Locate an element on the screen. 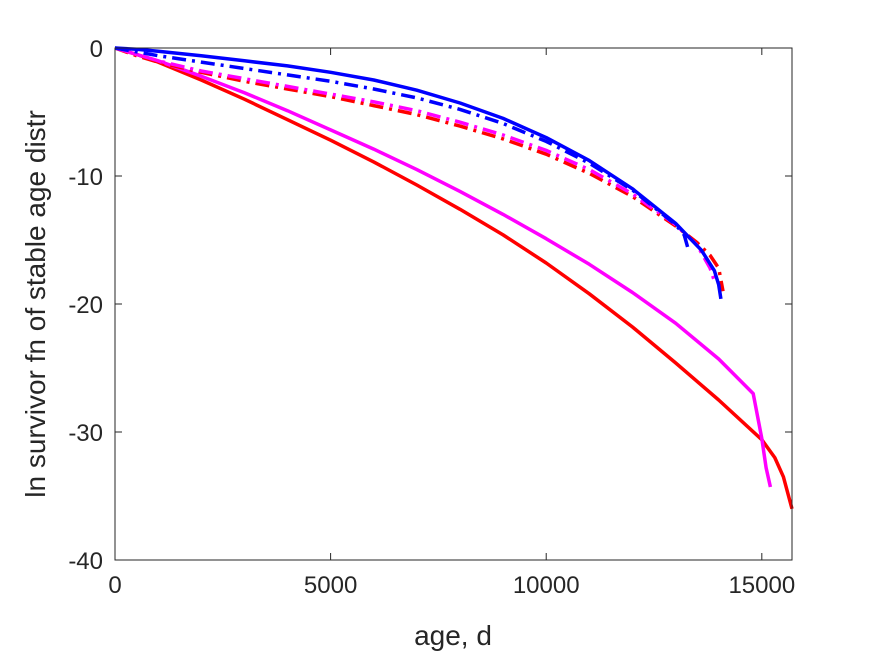 The height and width of the screenshot is (656, 875). x-tick-label: 15000 is located at coordinates (761, 585).